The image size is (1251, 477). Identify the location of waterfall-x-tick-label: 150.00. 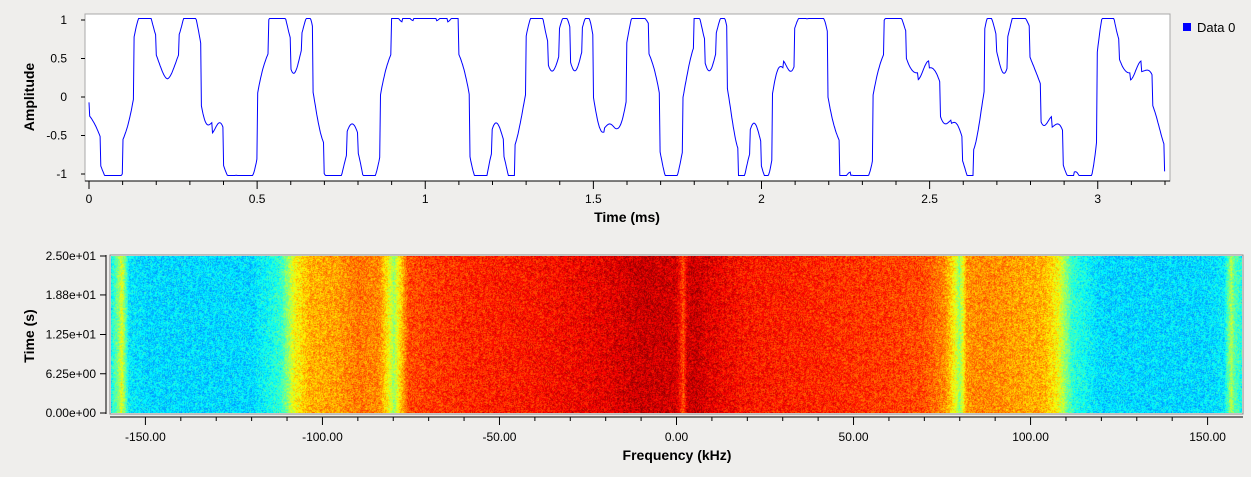
(1207, 437).